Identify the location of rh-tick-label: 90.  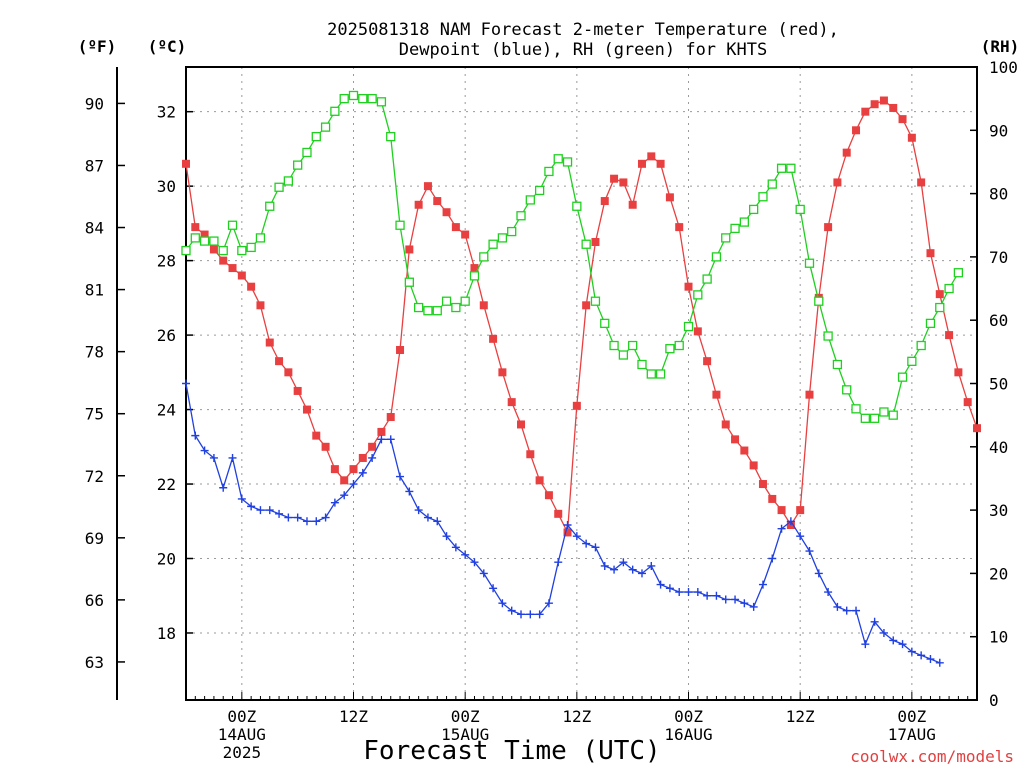
(998, 130).